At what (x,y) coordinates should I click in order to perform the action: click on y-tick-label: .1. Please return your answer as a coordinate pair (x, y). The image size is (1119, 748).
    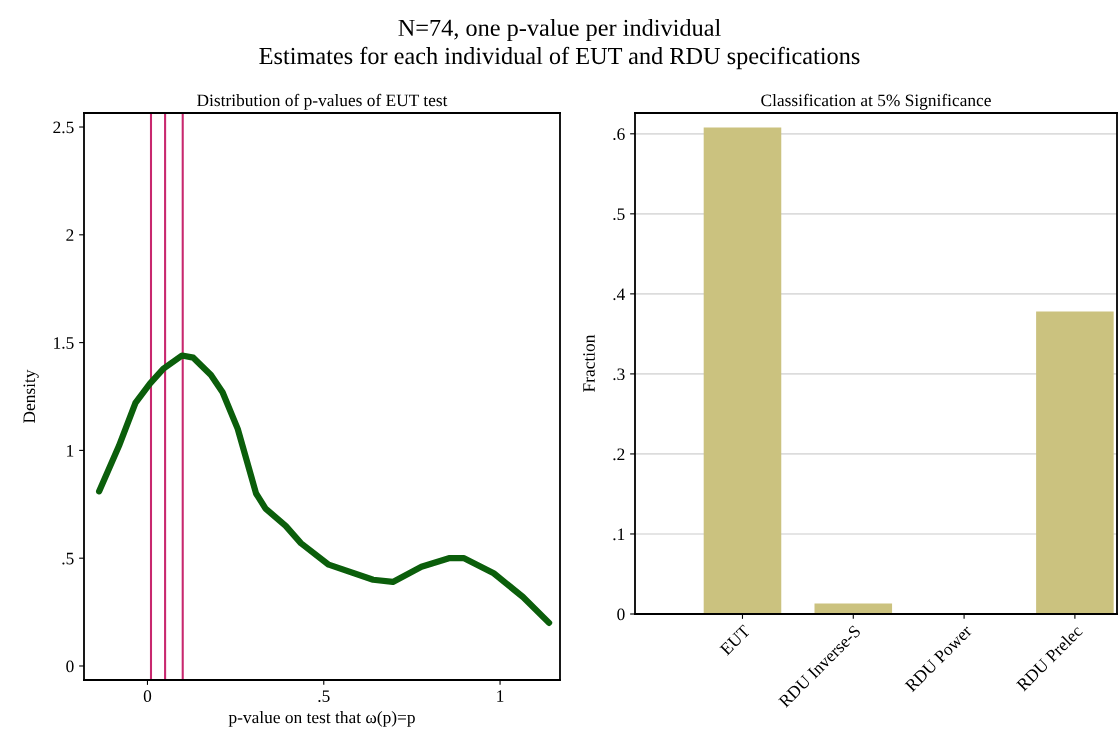
    Looking at the image, I should click on (619, 534).